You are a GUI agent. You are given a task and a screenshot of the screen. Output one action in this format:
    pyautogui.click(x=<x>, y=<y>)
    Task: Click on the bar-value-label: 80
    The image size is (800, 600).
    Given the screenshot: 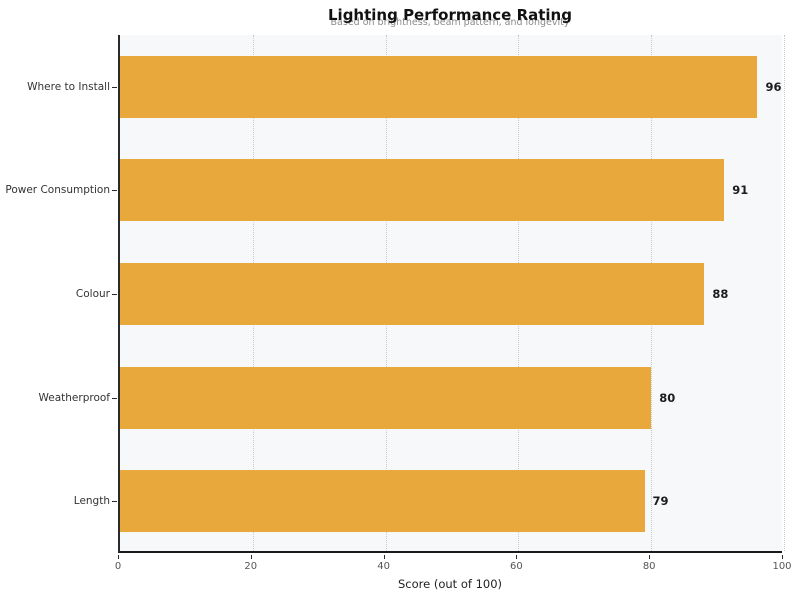 What is the action you would take?
    pyautogui.click(x=667, y=397)
    